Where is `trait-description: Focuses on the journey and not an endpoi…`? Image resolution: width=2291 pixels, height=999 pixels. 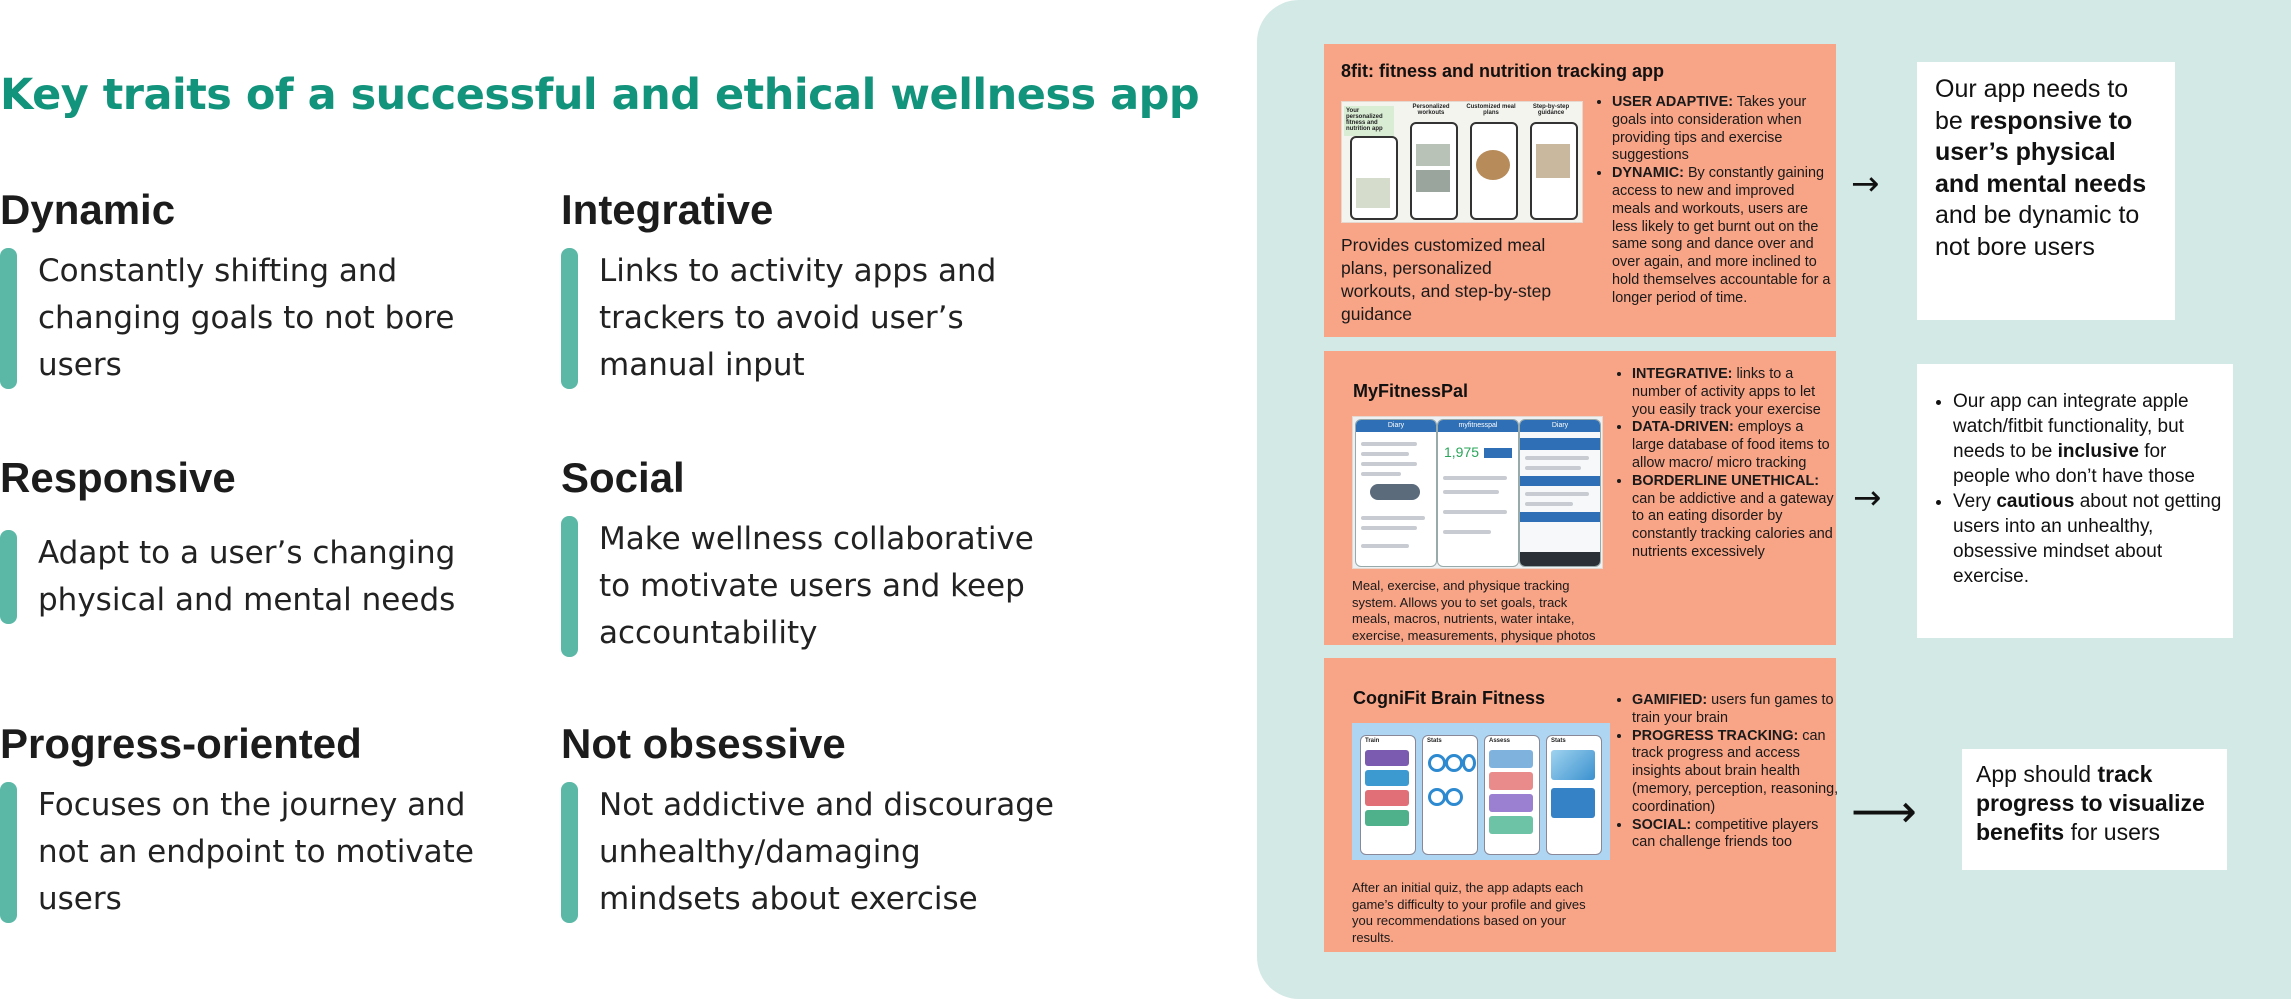 trait-description: Focuses on the journey and not an endpoi… is located at coordinates (256, 852).